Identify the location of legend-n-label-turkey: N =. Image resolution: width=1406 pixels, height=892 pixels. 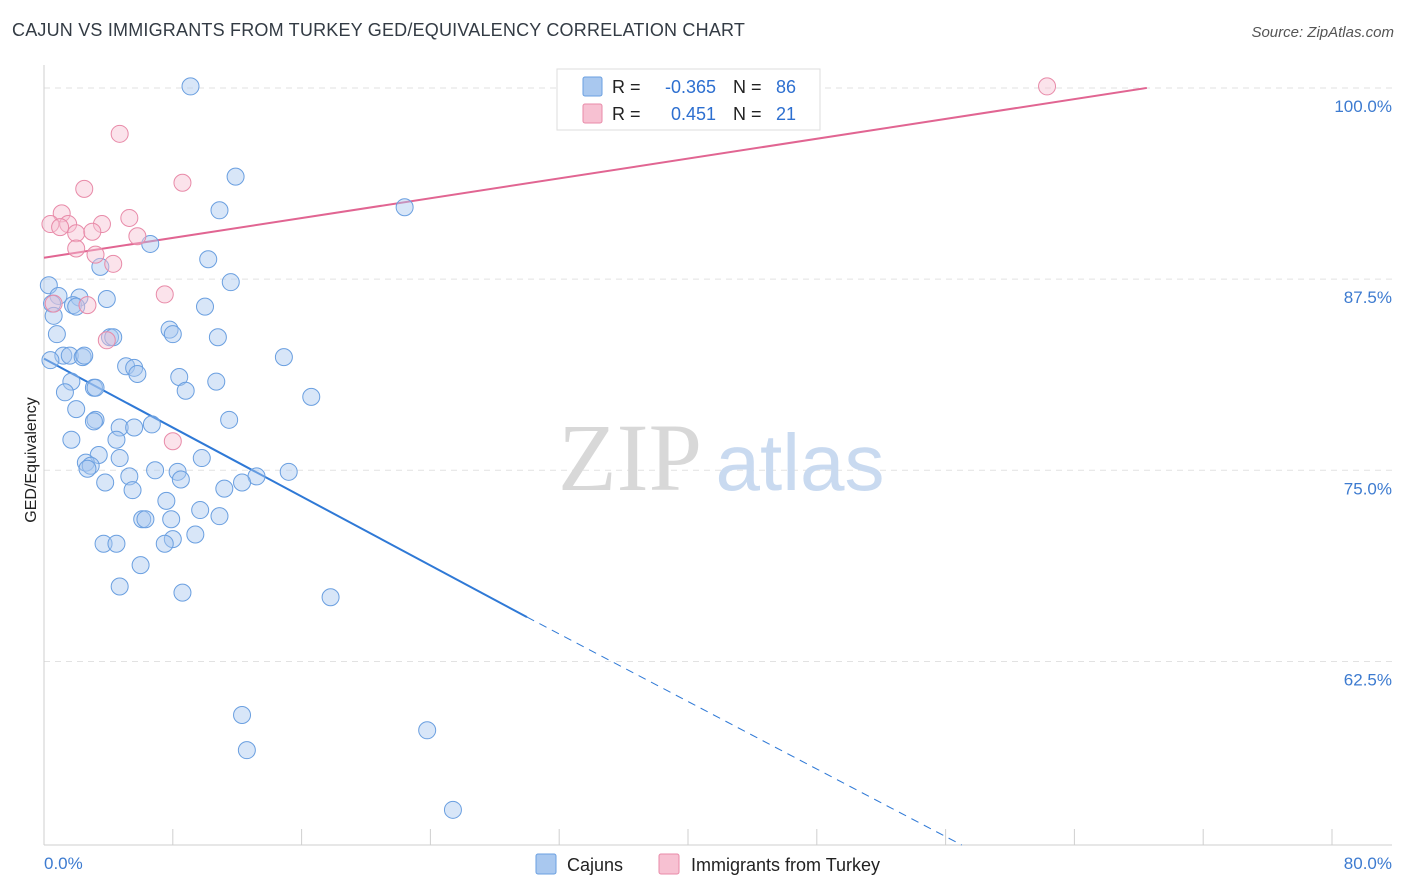
(747, 114).